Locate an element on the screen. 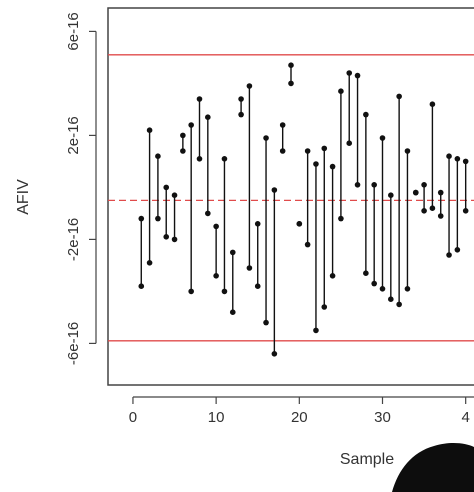  x-axis-title: Sample is located at coordinates (367, 459).